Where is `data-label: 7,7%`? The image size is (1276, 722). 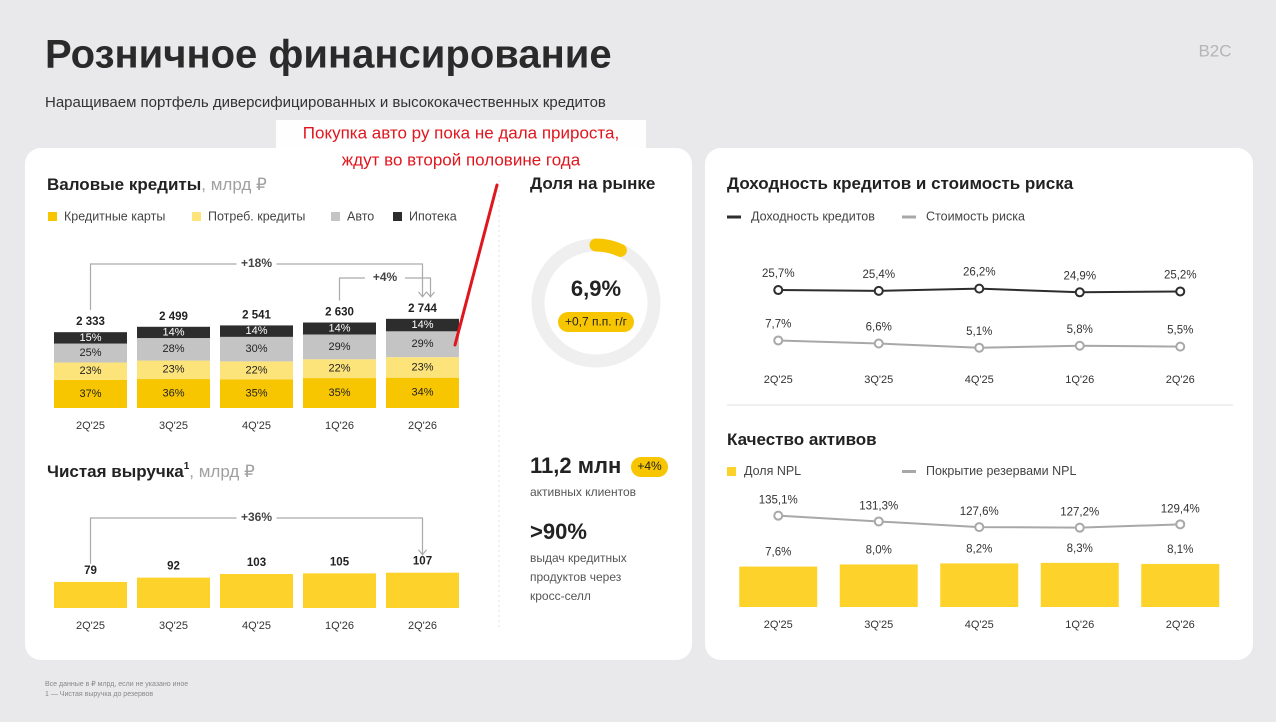
data-label: 7,7% is located at coordinates (778, 324).